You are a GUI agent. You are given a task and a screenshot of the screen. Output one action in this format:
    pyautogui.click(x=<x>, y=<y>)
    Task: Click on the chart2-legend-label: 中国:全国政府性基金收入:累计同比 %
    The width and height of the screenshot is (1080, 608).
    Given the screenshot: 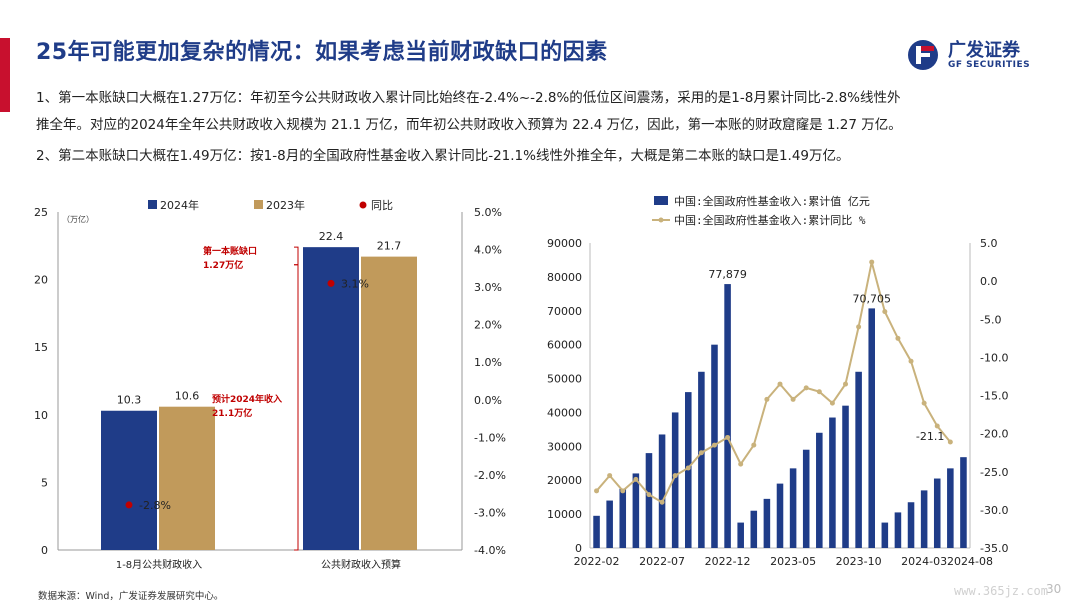 What is the action you would take?
    pyautogui.click(x=770, y=220)
    